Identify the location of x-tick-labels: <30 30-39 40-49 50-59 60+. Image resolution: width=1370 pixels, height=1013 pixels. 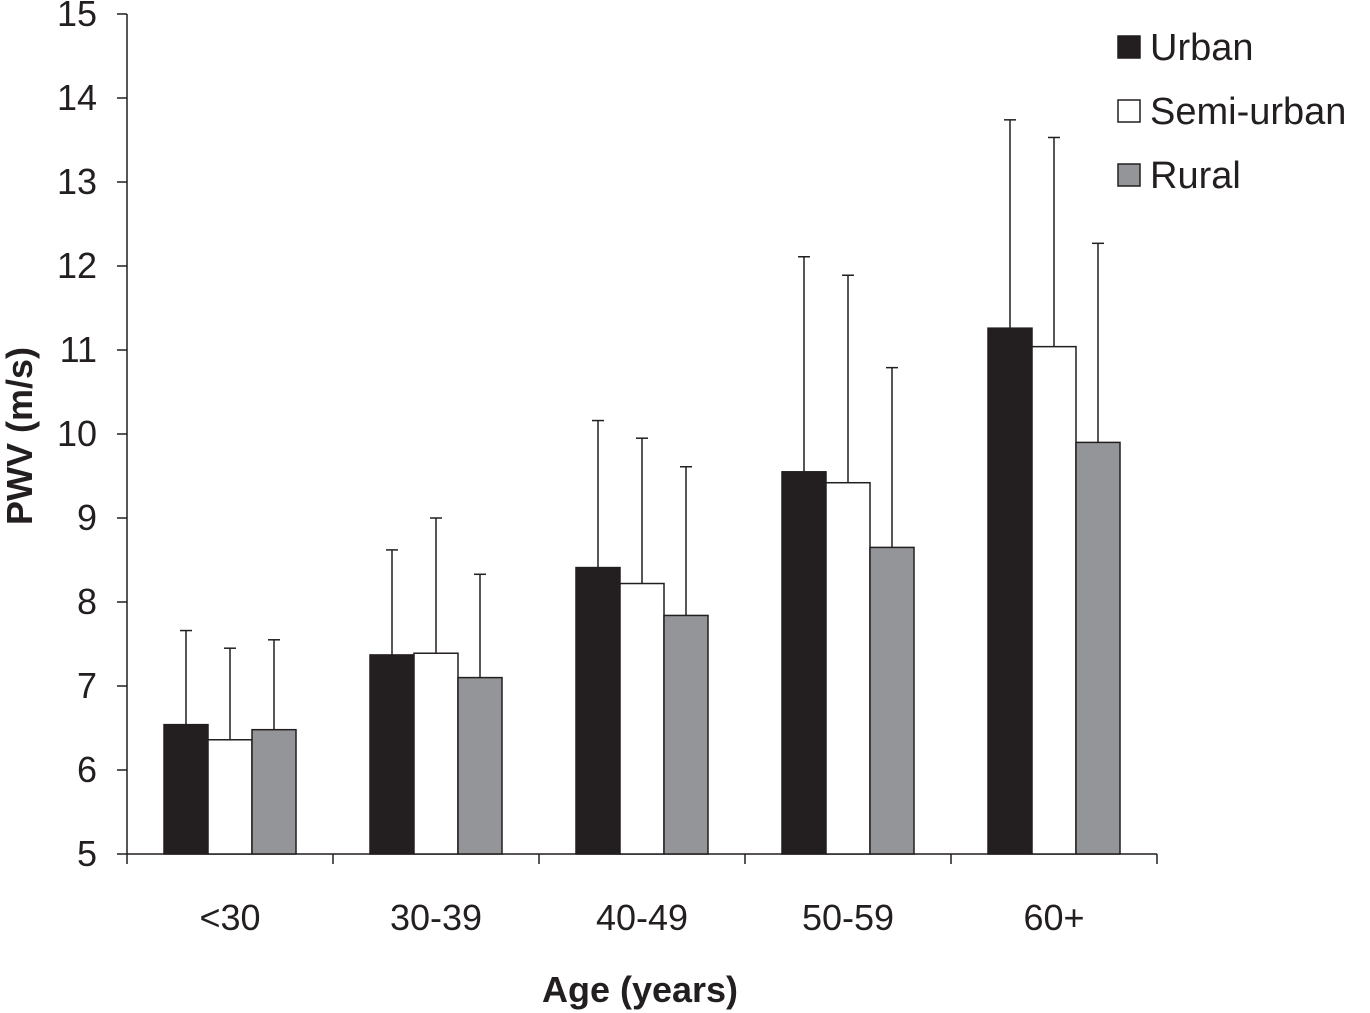
(641, 917).